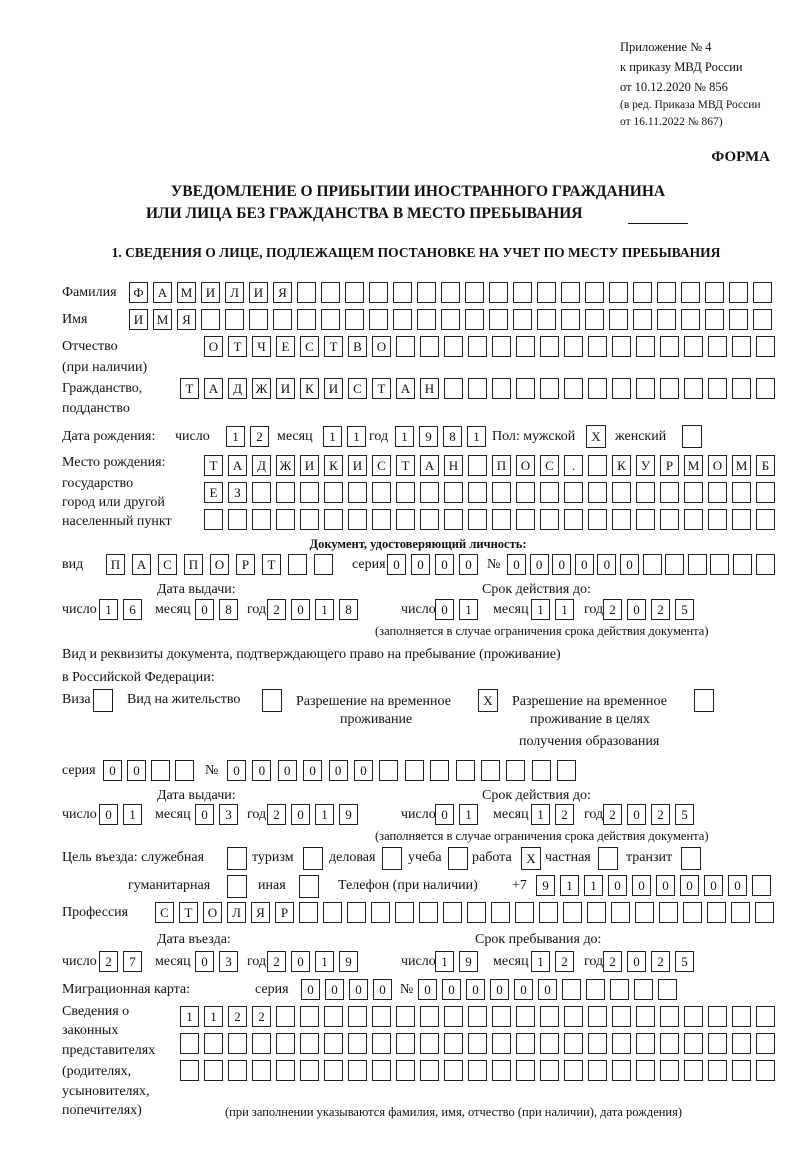 This screenshot has width=800, height=1163. Describe the element at coordinates (684, 961) in the screenshot. I see `character-cell: 5` at that location.